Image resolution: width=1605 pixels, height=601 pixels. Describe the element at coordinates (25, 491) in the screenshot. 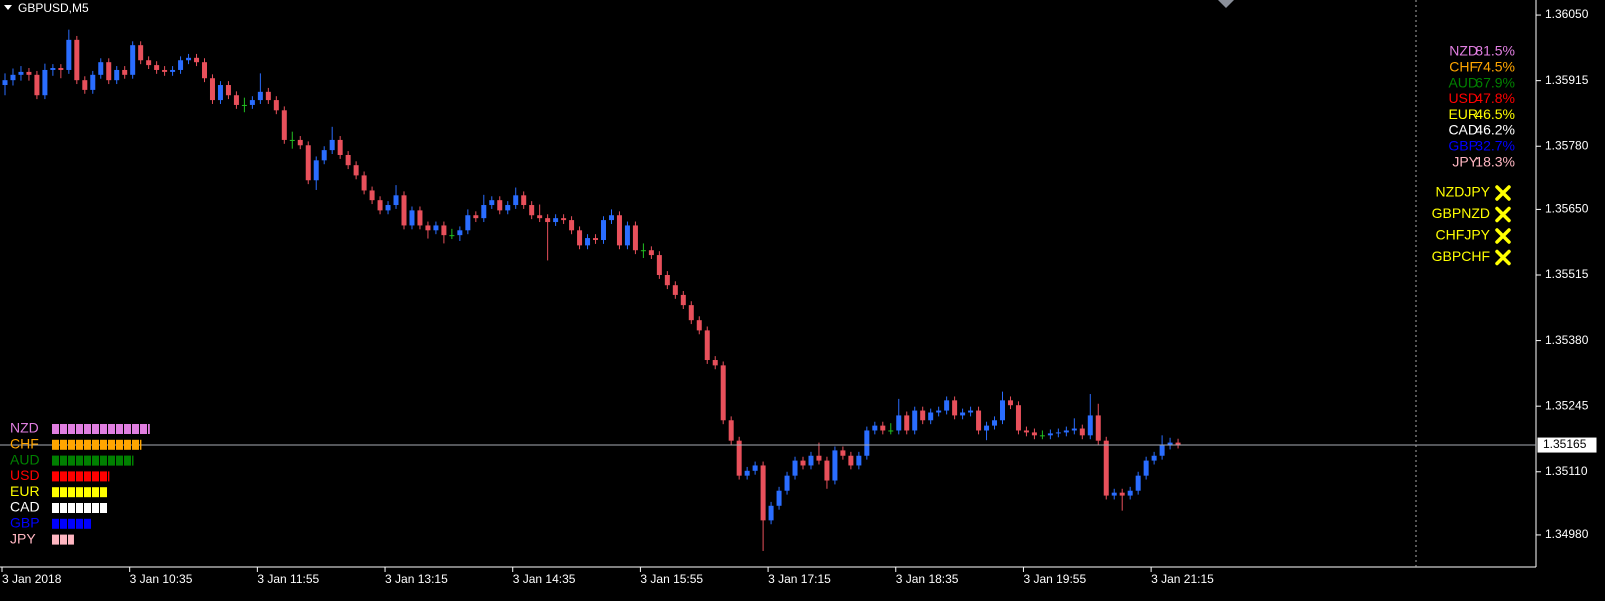

I see `currency-label: EUR` at that location.